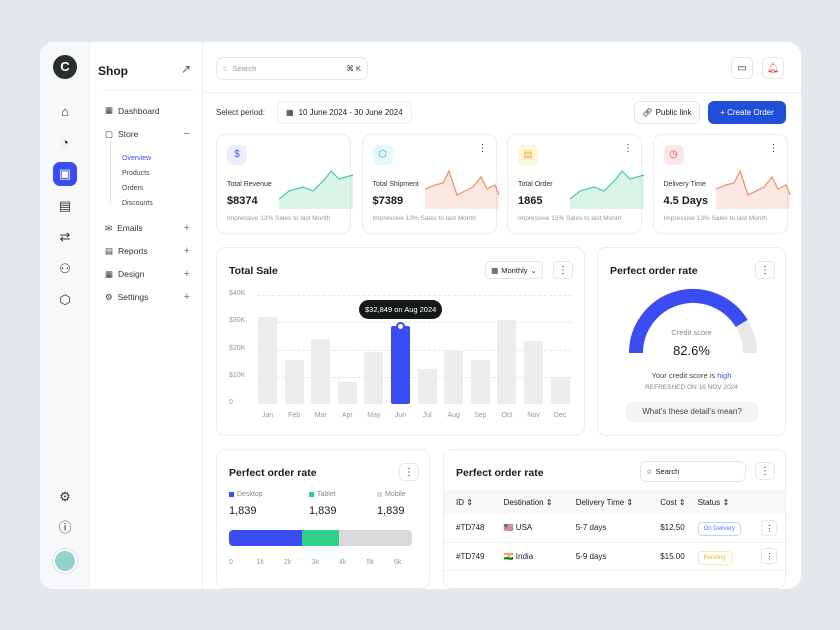 The image size is (840, 630). Describe the element at coordinates (470, 556) in the screenshot. I see `order-id: #TD749` at that location.